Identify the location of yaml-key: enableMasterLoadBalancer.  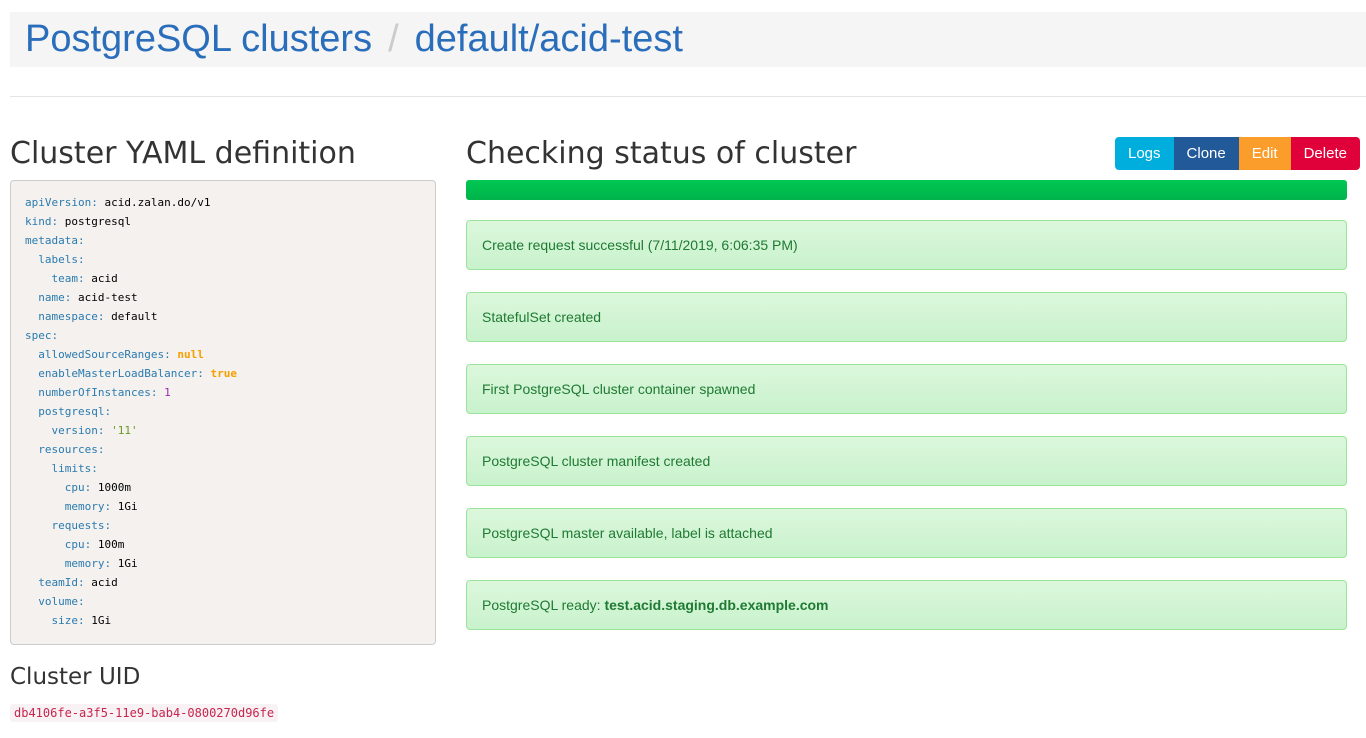
(118, 373).